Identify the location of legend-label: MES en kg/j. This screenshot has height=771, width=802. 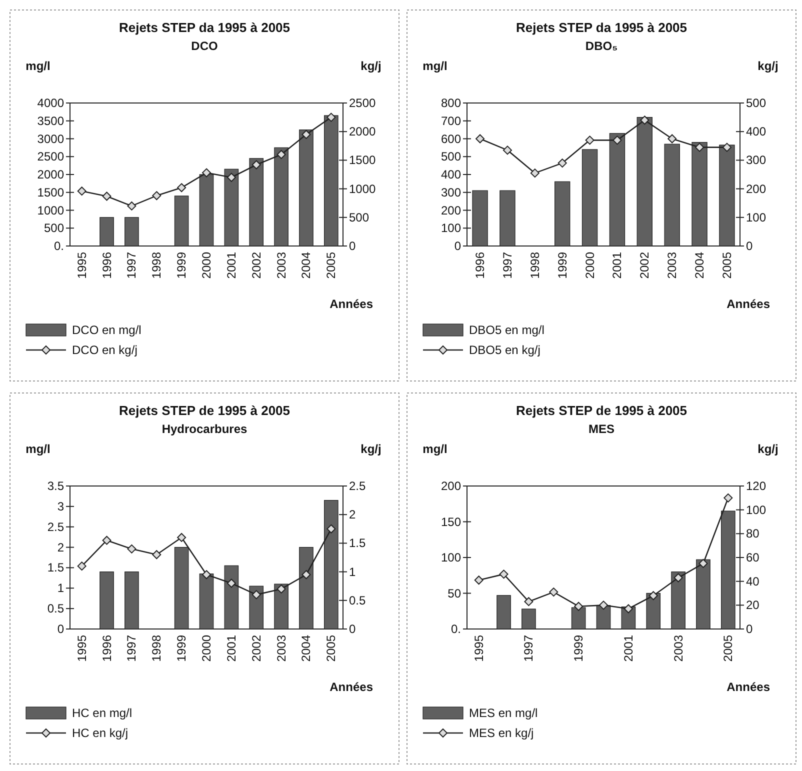
(501, 733).